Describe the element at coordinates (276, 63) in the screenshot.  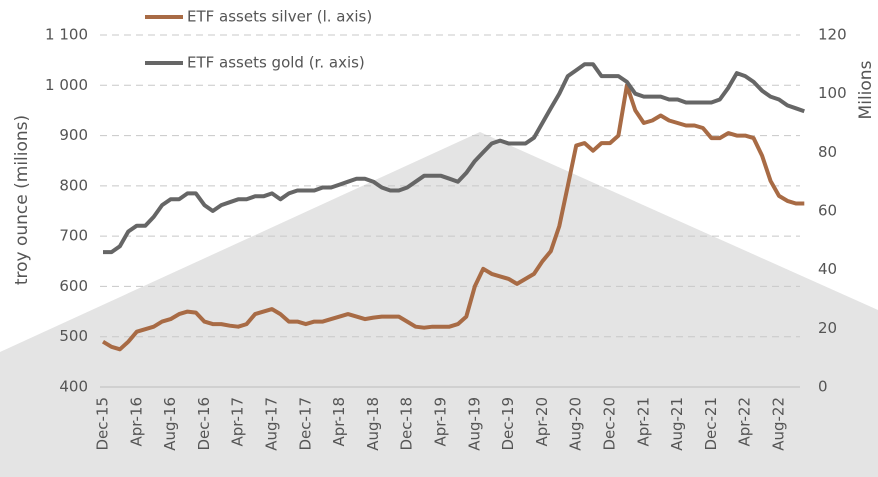
I see `legend-label: ETF assets gold (r. axis)` at that location.